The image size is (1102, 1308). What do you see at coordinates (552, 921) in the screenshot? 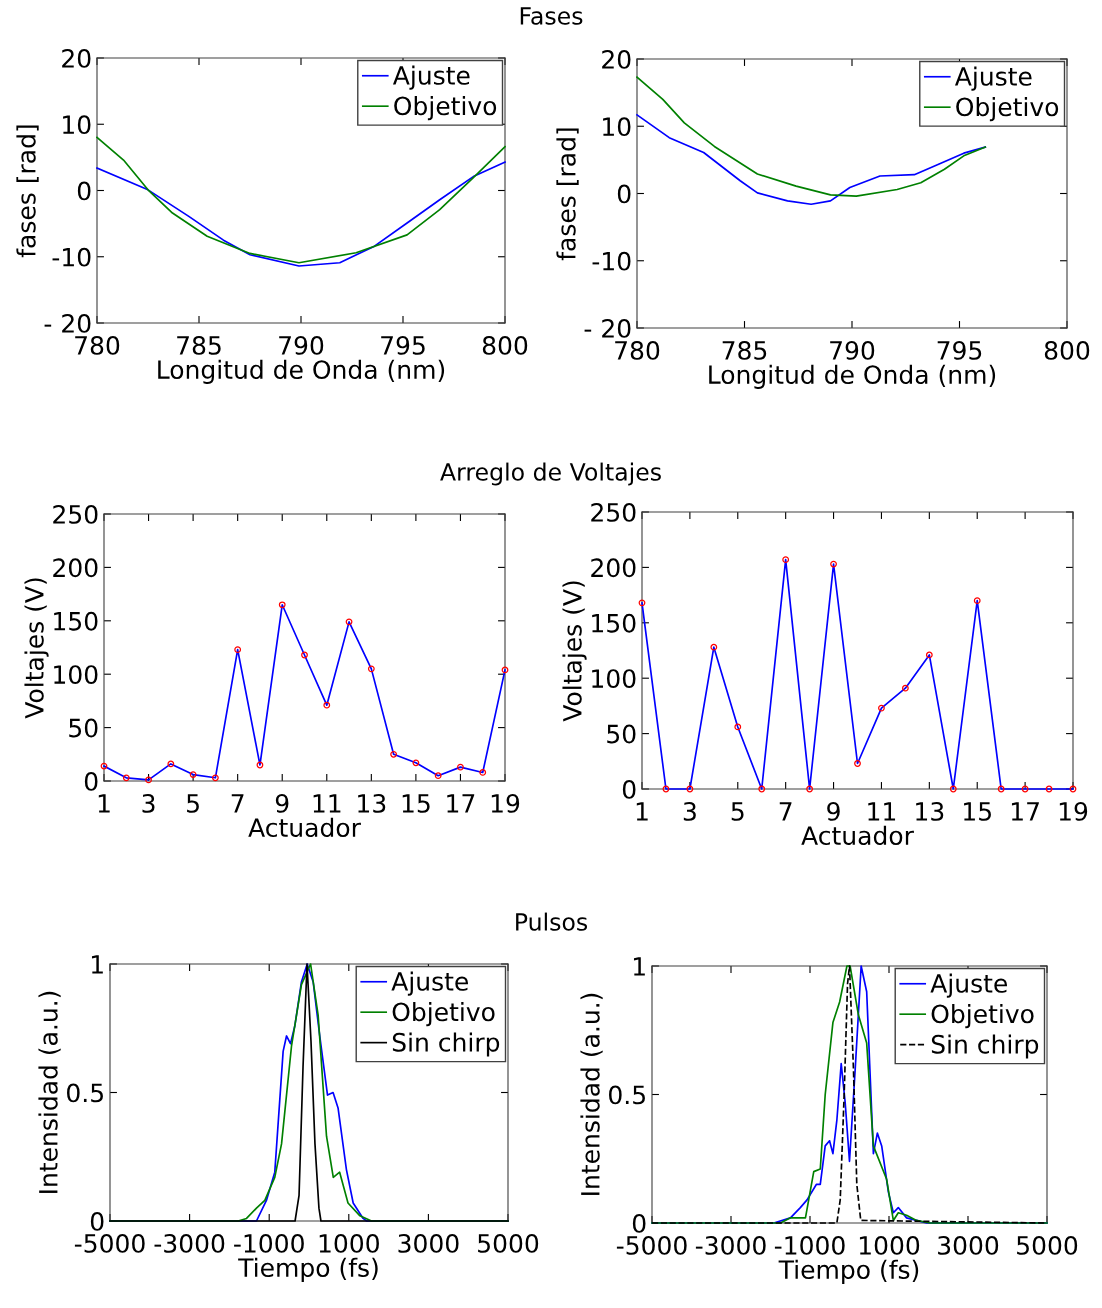
I see `chart-title: Pulsos` at bounding box center [552, 921].